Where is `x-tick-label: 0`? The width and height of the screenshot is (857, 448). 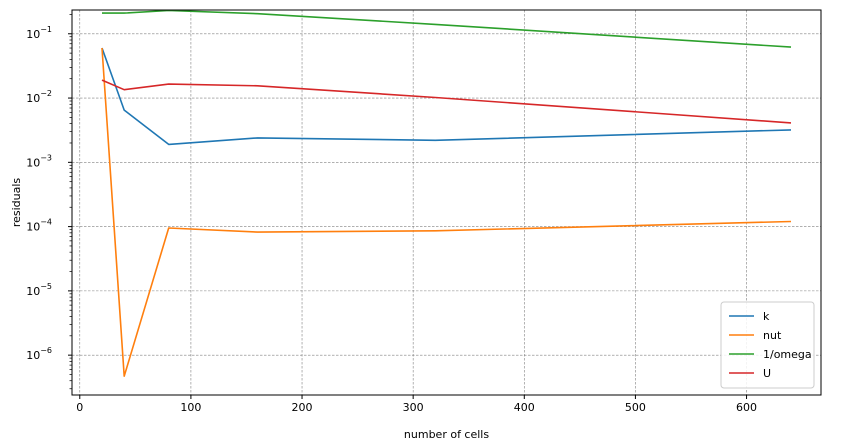 x-tick-label: 0 is located at coordinates (79, 407).